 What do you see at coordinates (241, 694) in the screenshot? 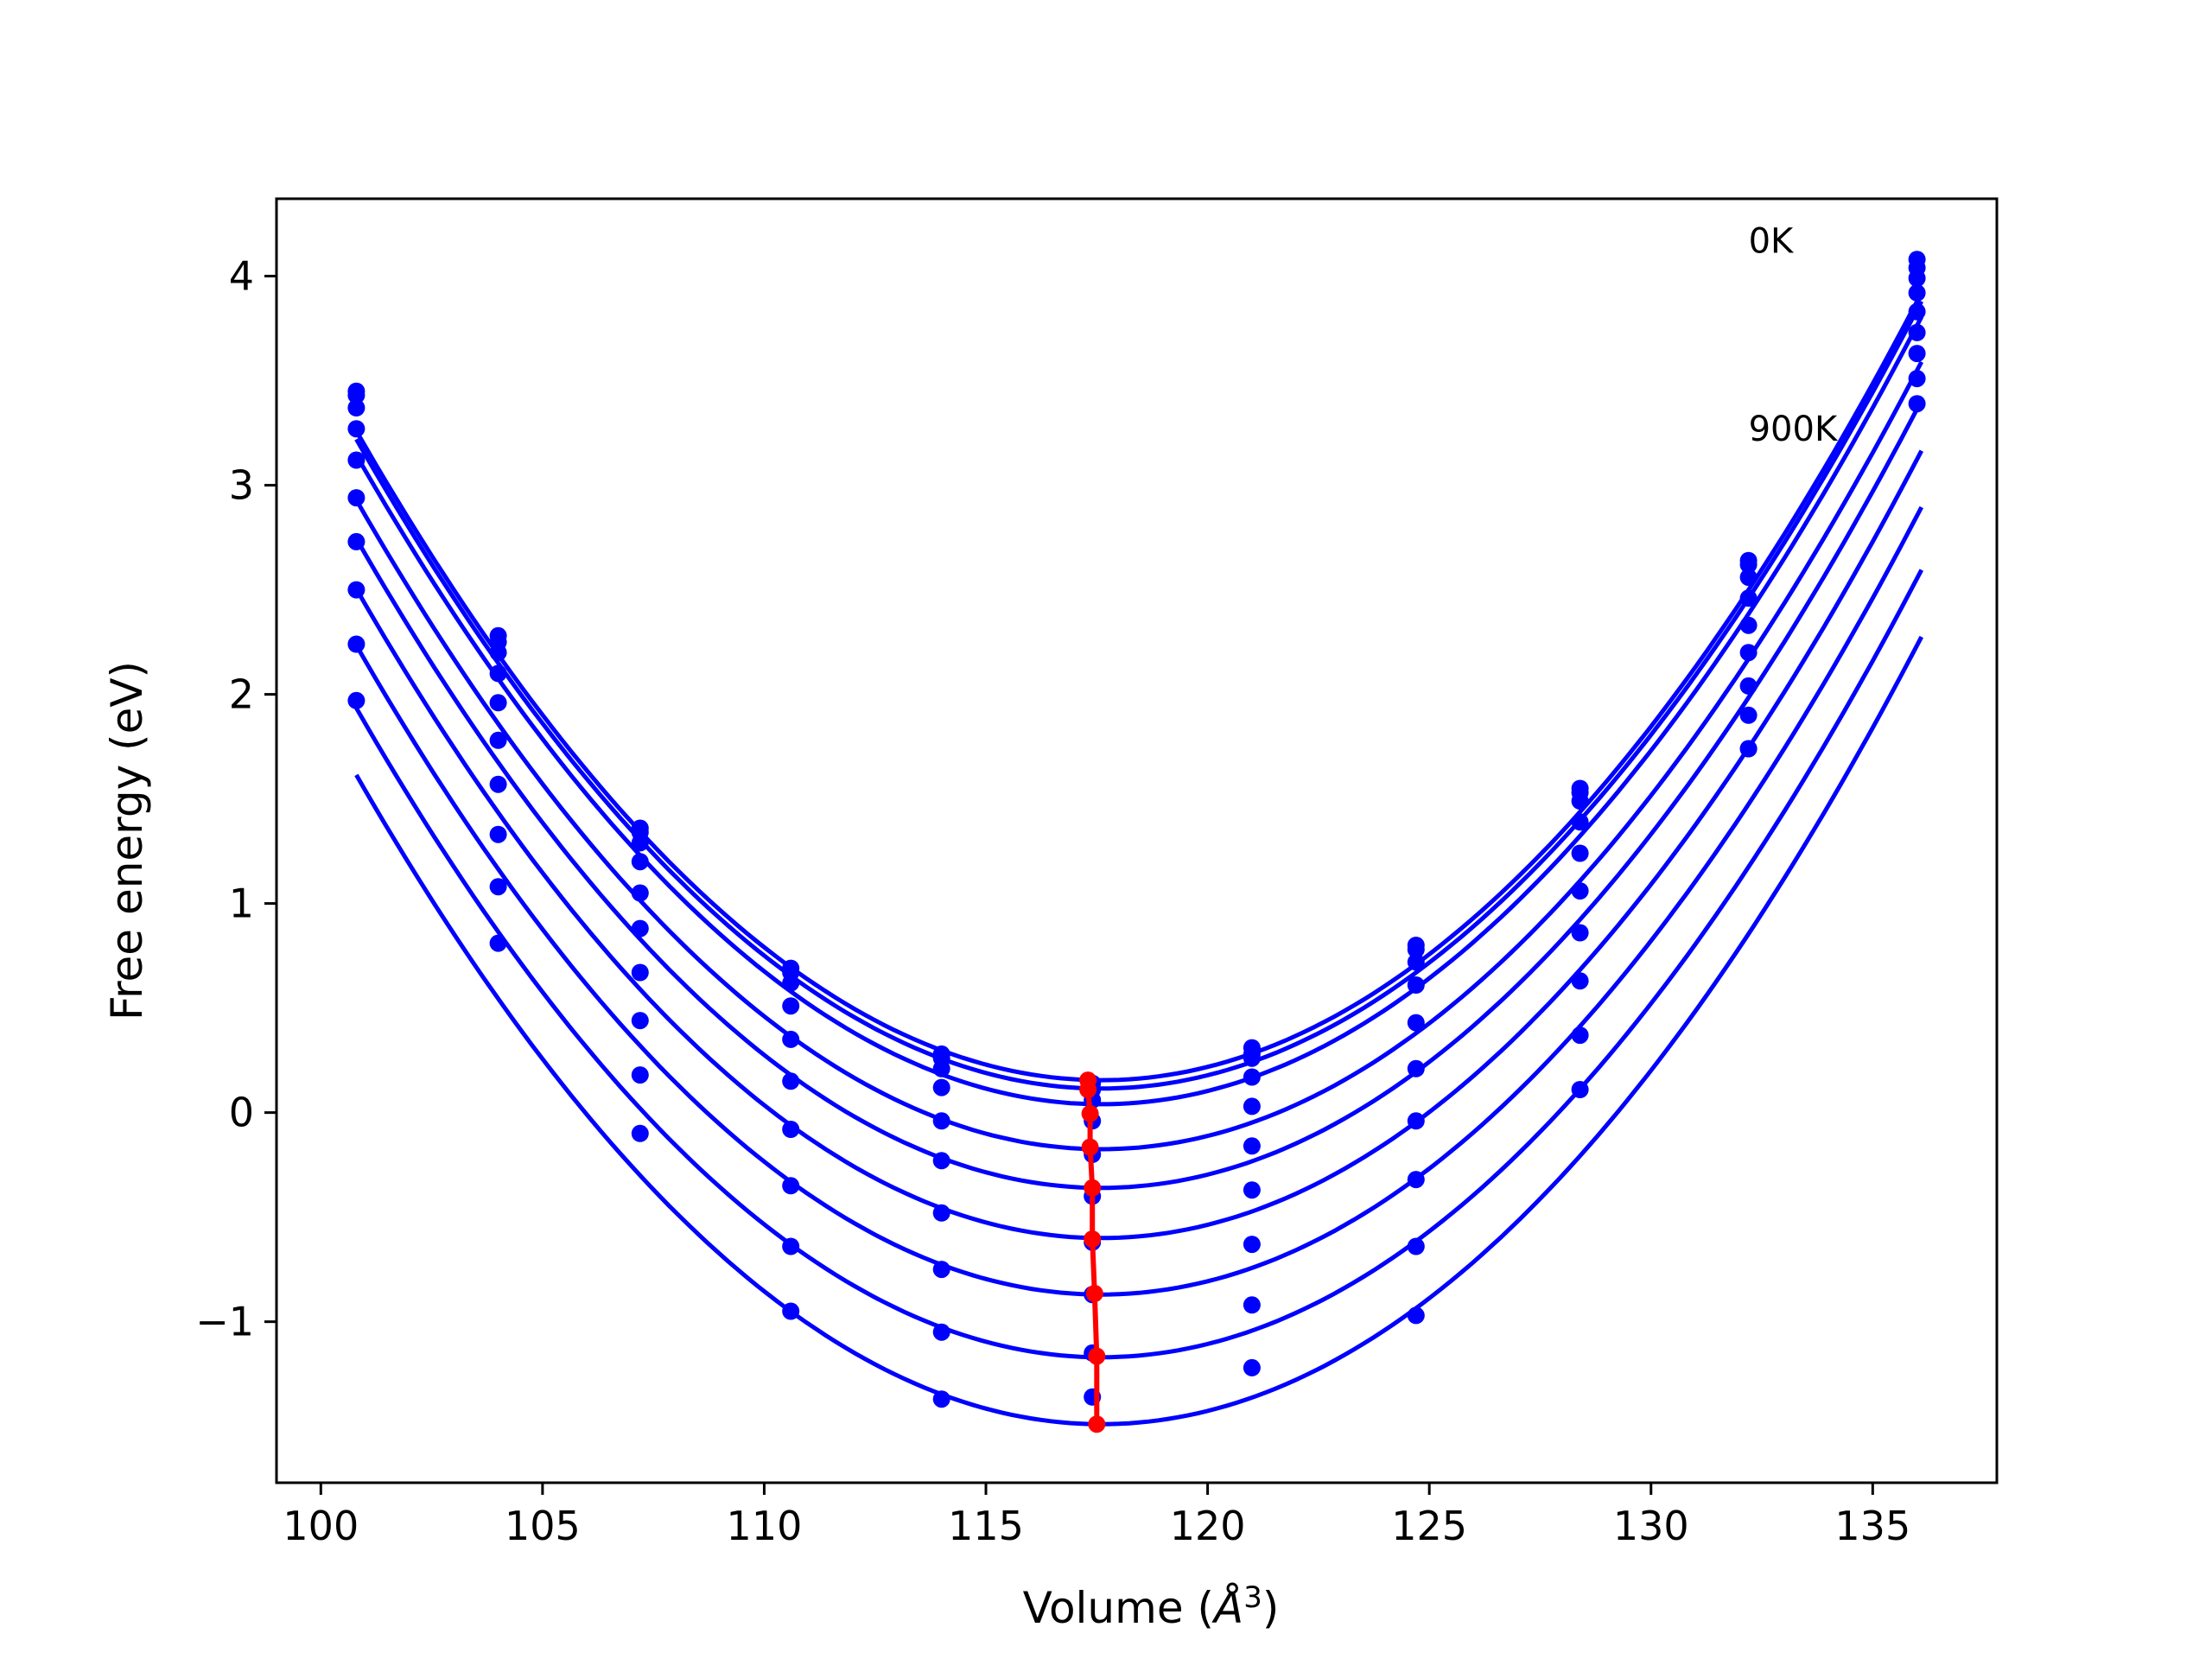
I see `y-tick-label: 2` at bounding box center [241, 694].